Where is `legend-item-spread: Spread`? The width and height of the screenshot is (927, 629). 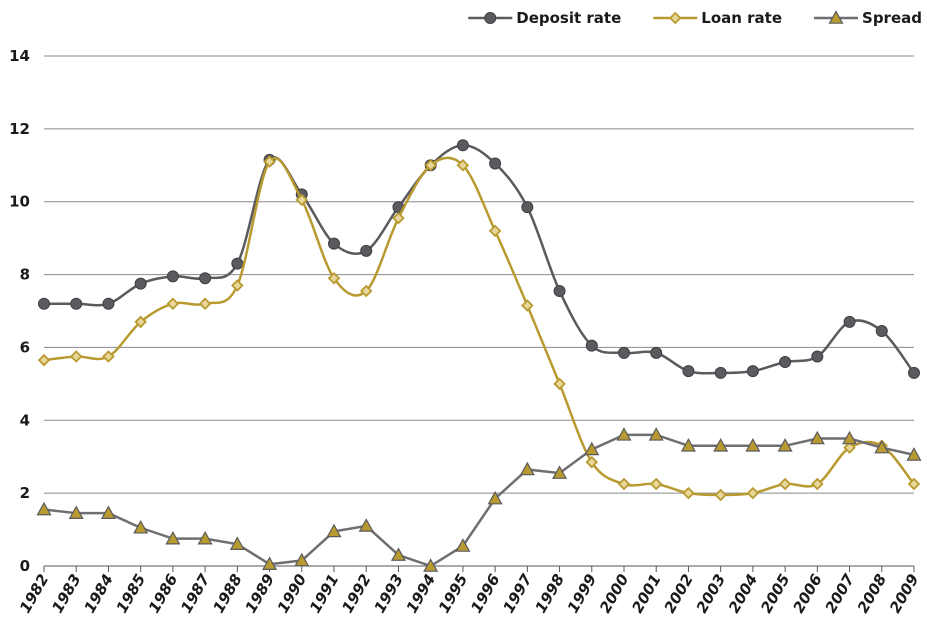 legend-item-spread: Spread is located at coordinates (868, 18).